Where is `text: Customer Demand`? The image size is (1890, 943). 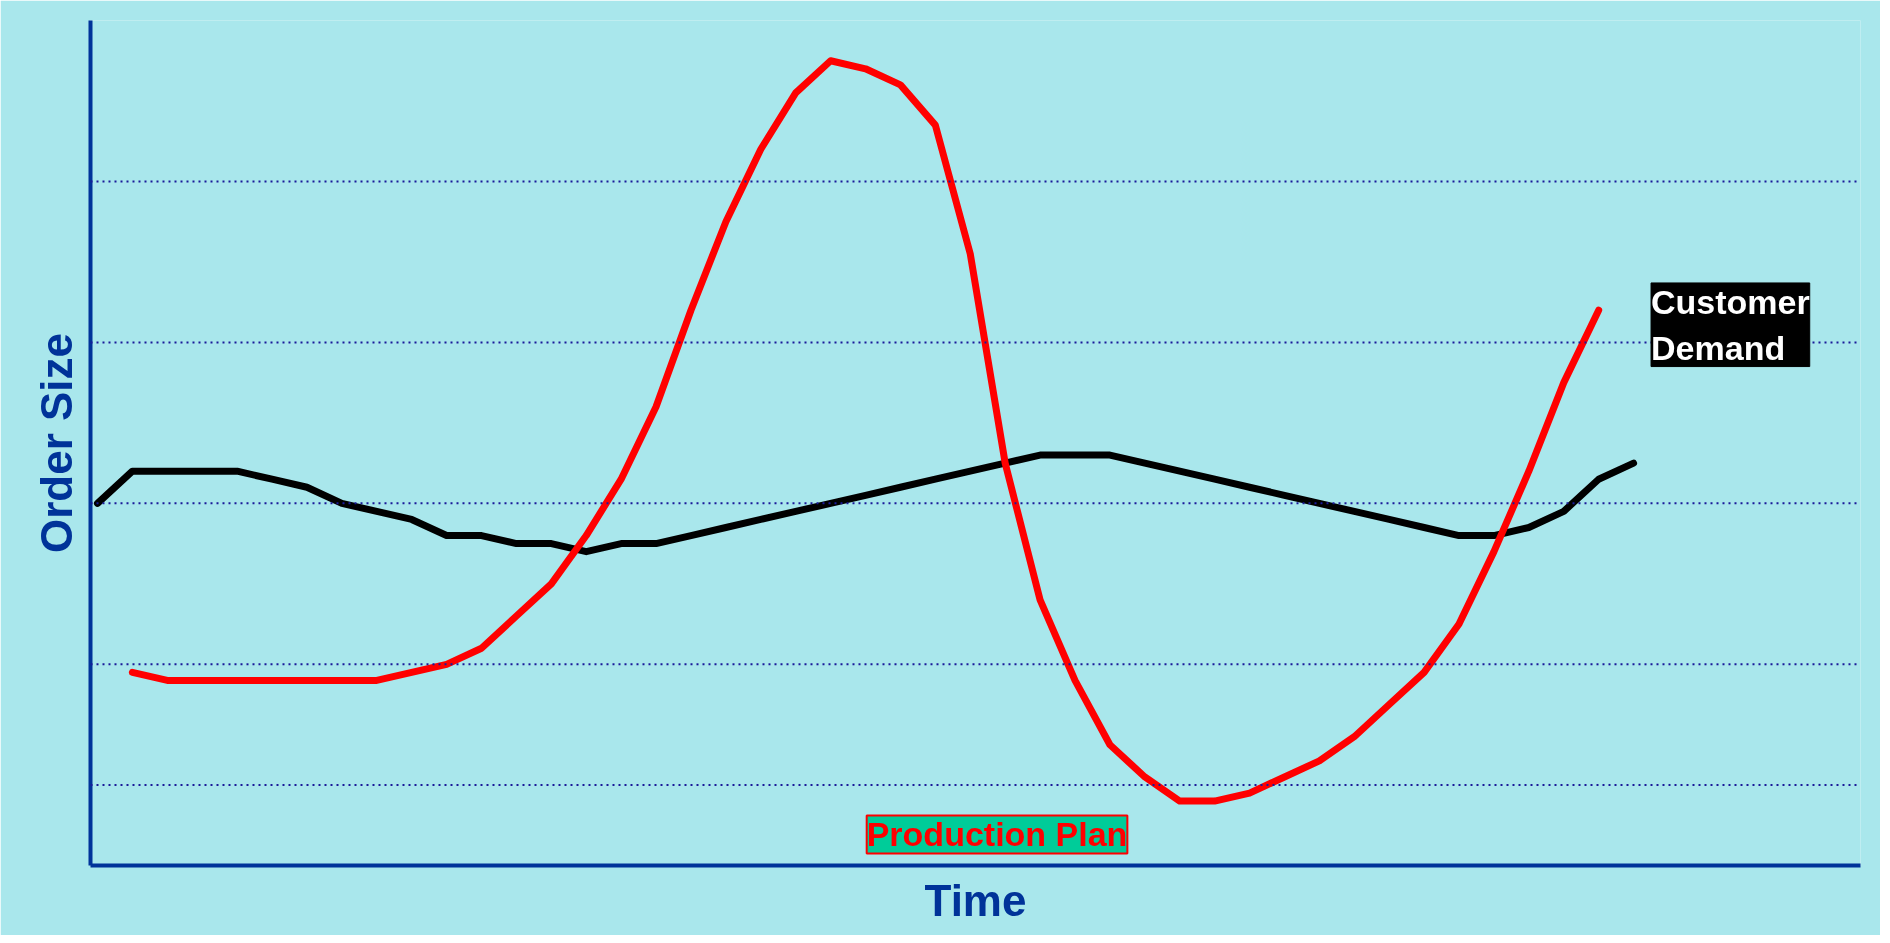 text: Customer Demand is located at coordinates (1730, 324).